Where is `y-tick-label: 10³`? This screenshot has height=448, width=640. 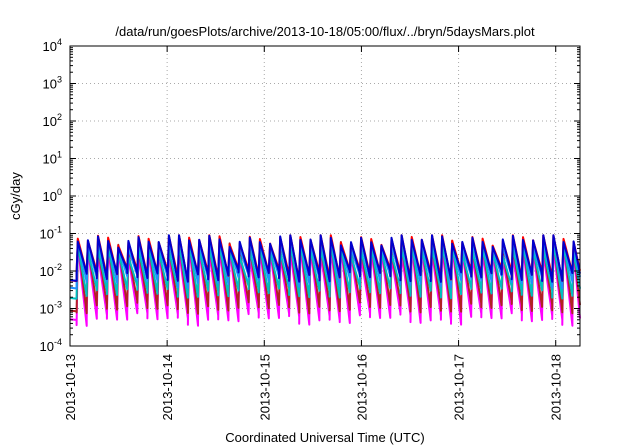
y-tick-label: 10³ is located at coordinates (52, 83).